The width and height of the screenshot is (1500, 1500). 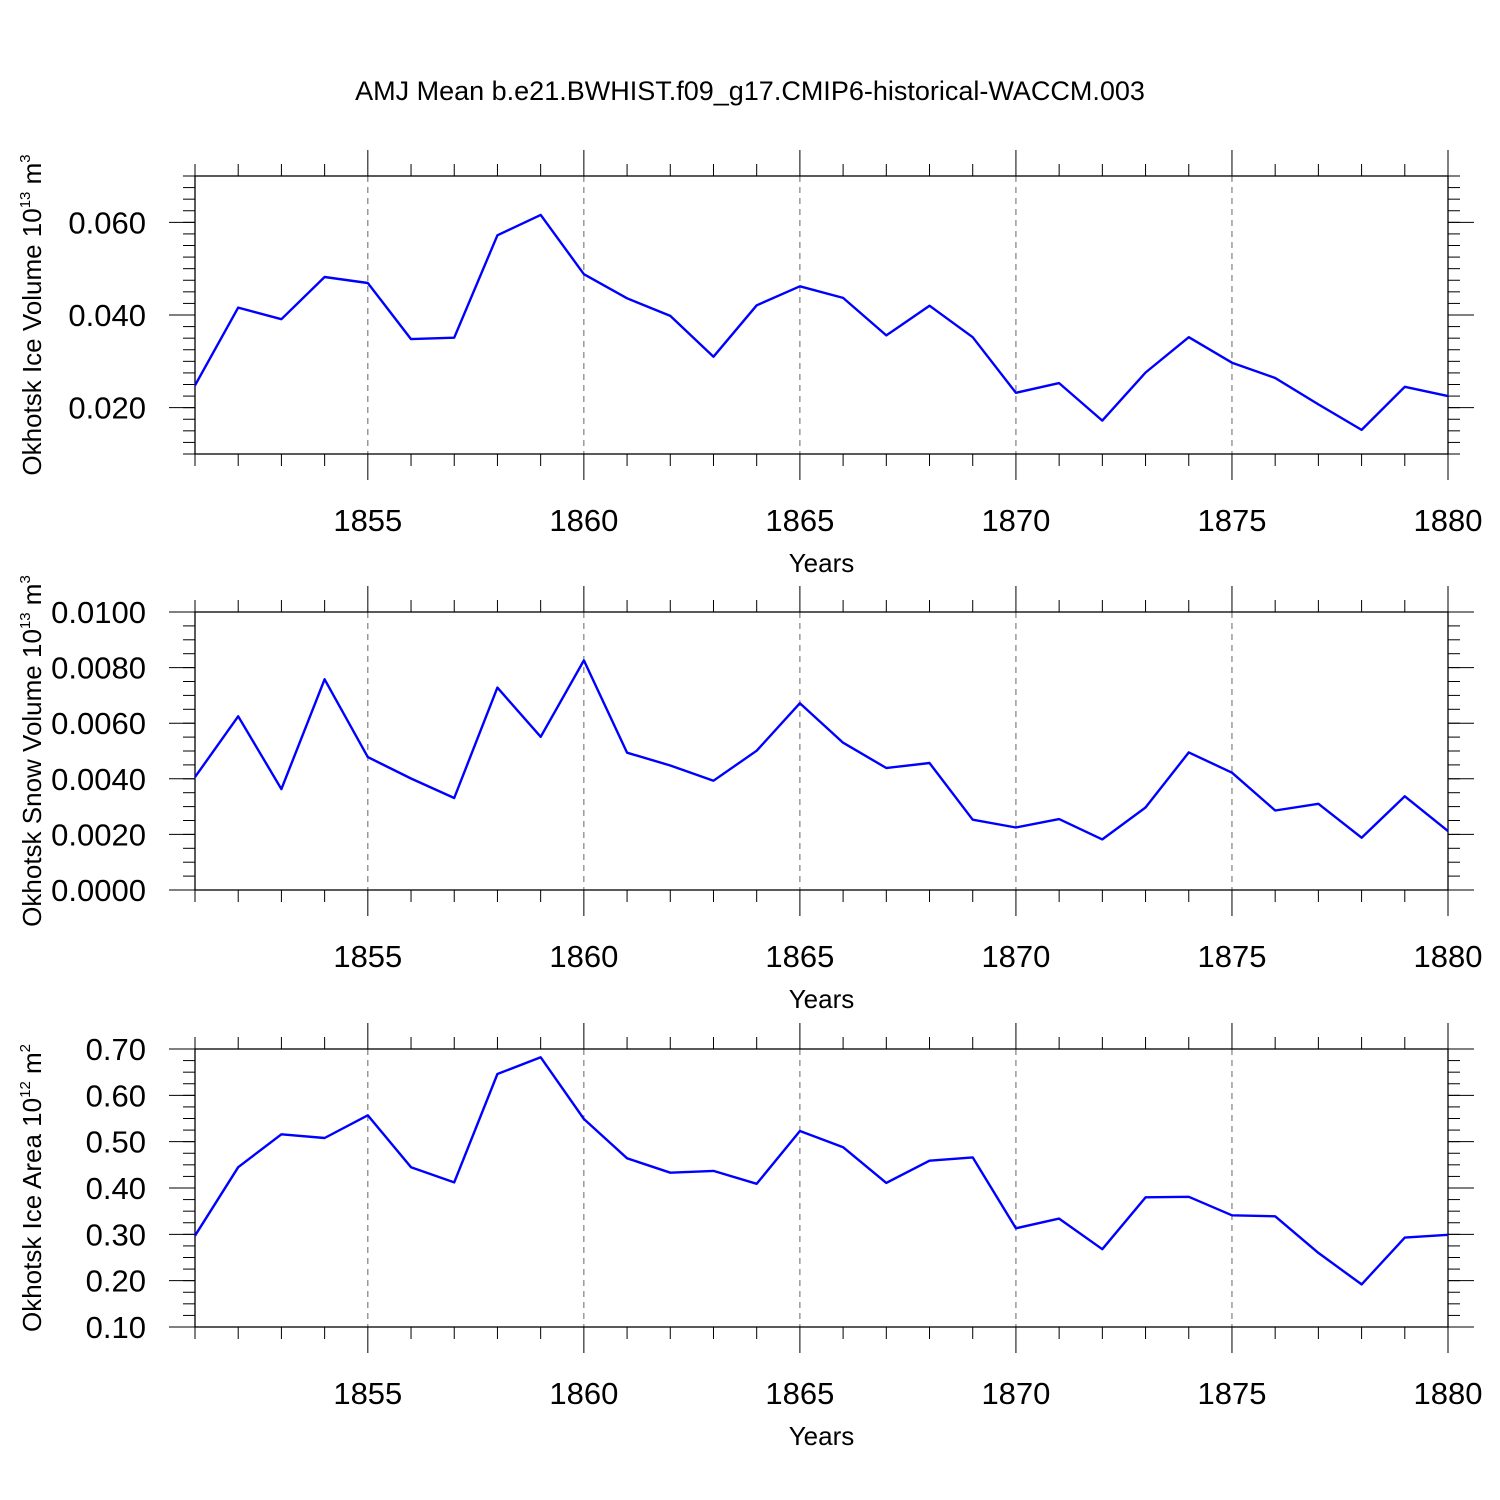 What do you see at coordinates (107, 408) in the screenshot?
I see `y-tick-label: 0.020` at bounding box center [107, 408].